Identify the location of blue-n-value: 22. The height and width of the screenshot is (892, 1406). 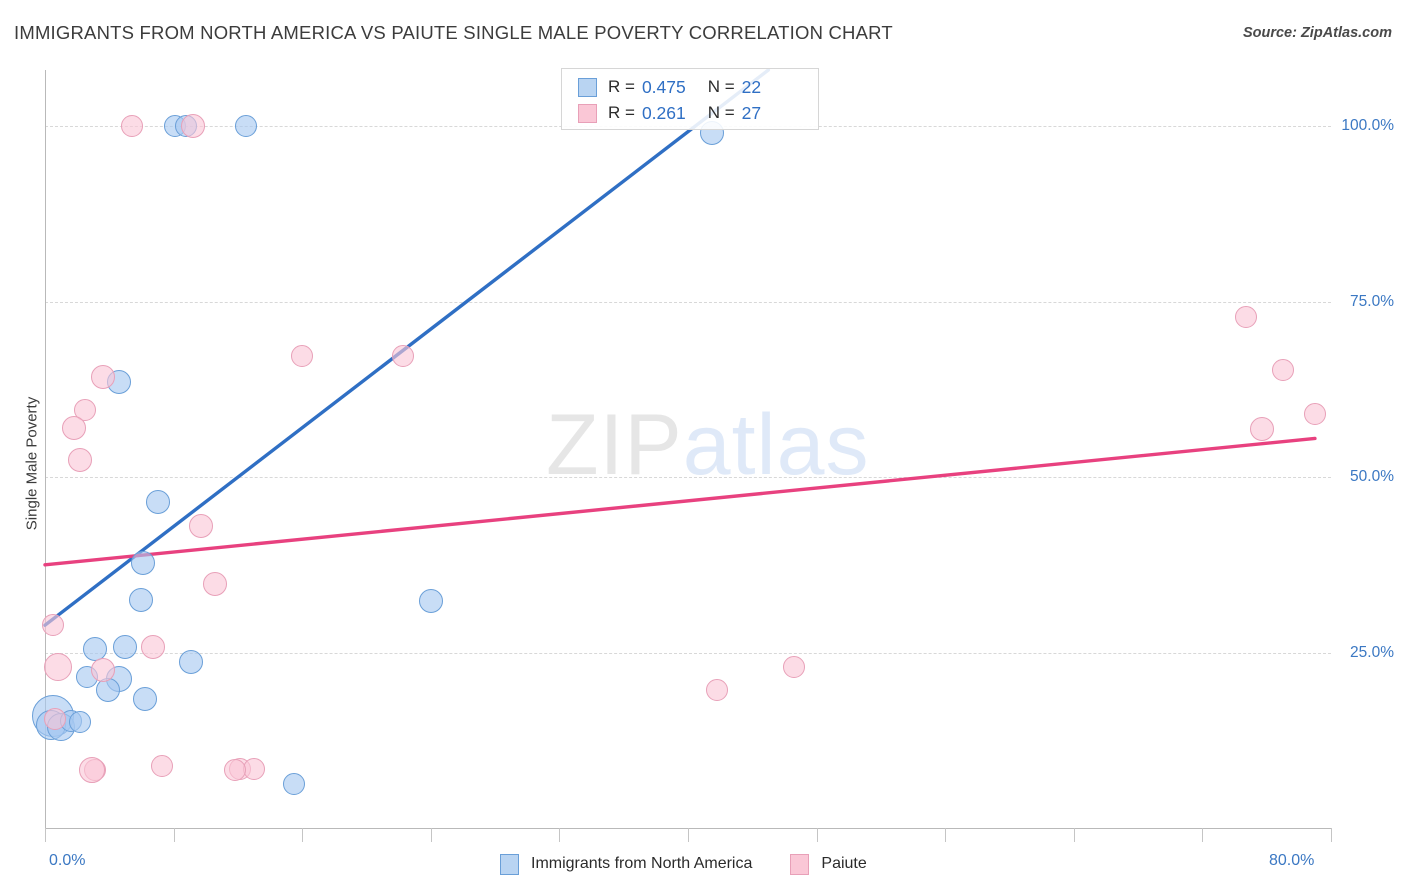
(751, 86).